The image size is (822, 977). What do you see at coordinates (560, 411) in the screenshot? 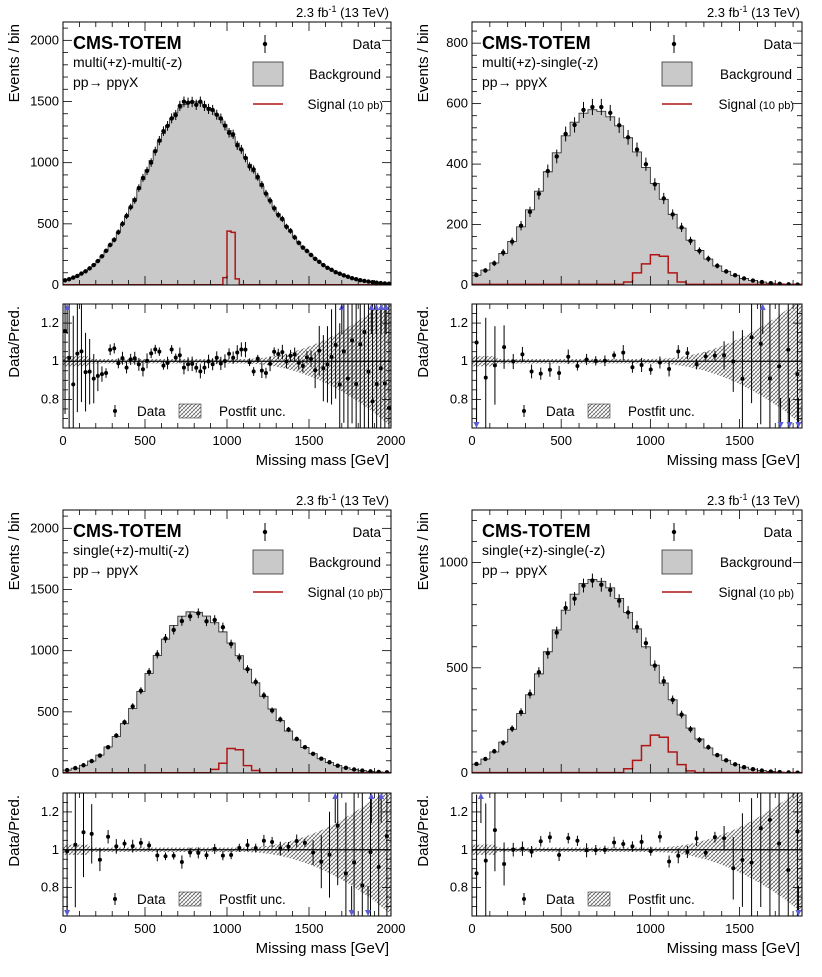
I see `ratio-legend-data-label: Data` at bounding box center [560, 411].